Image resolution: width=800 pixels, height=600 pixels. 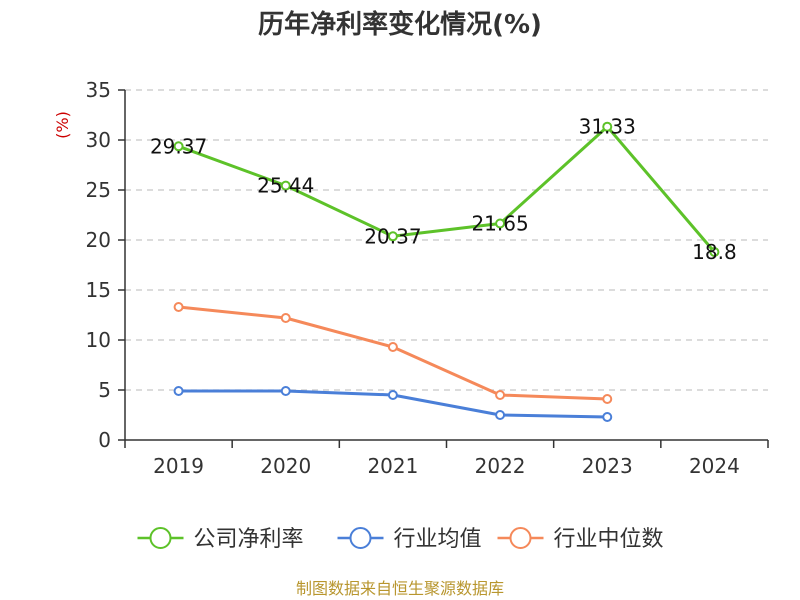 What do you see at coordinates (104, 440) in the screenshot?
I see `y-tick-label-0: 0` at bounding box center [104, 440].